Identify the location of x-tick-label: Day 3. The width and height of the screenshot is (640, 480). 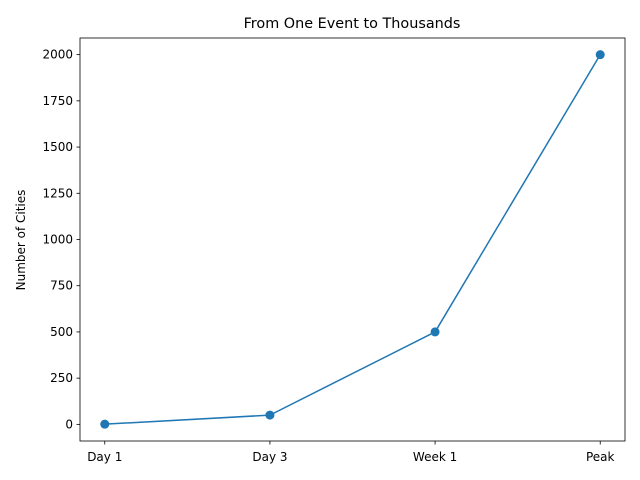
(269, 457).